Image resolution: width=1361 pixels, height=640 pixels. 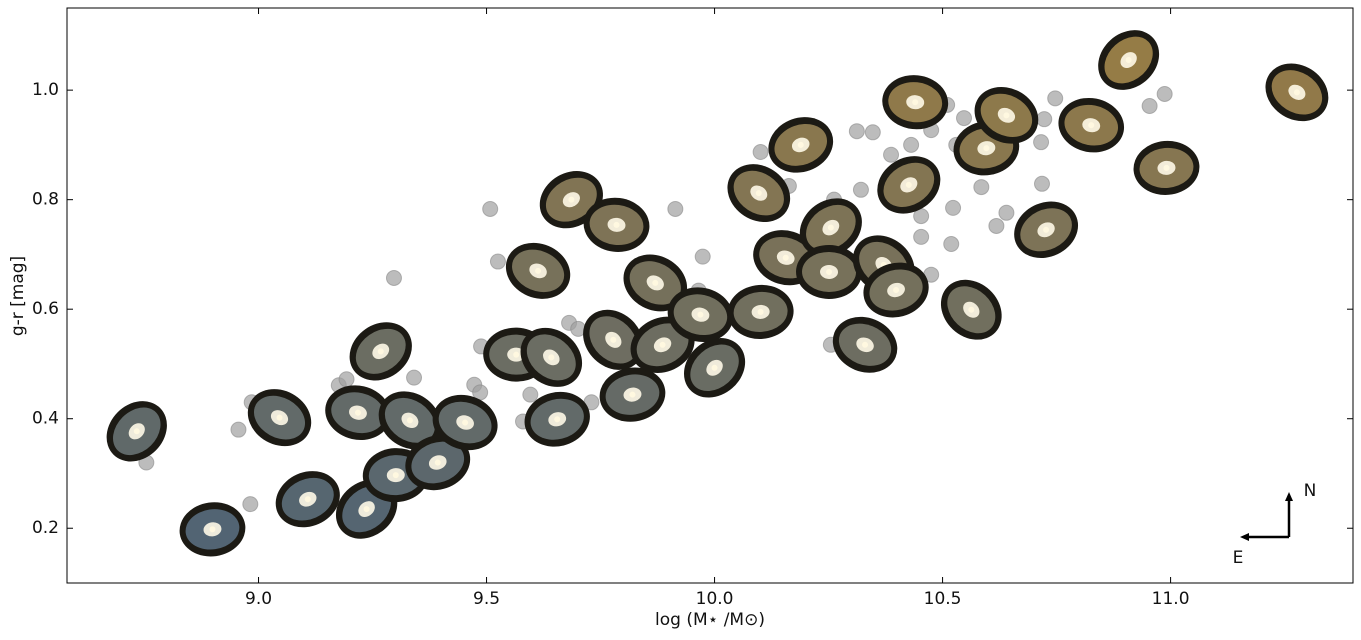 What do you see at coordinates (258, 599) in the screenshot?
I see `x-tick-label: 9.0` at bounding box center [258, 599].